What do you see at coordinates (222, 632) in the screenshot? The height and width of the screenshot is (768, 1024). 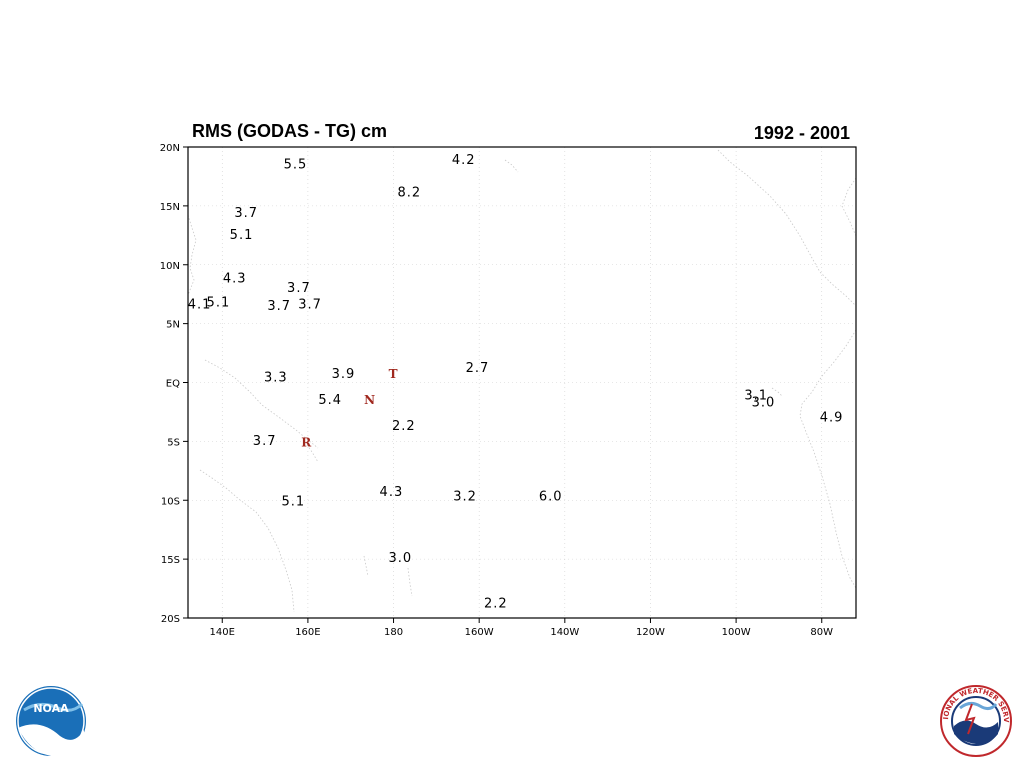 I see `x-tick-label: 140E` at bounding box center [222, 632].